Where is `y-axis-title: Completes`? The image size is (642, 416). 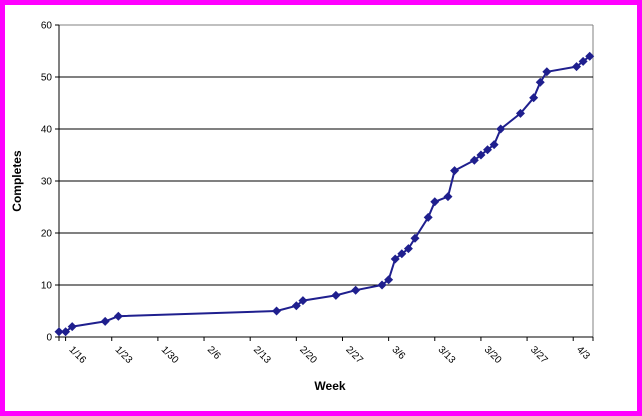 y-axis-title: Completes is located at coordinates (17, 181).